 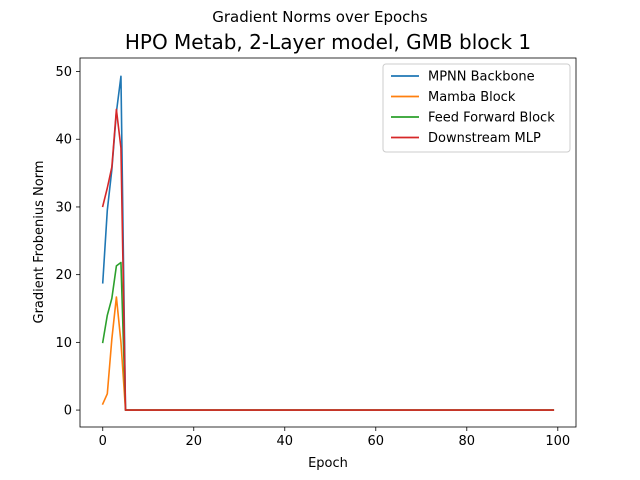 I want to click on legend-box, so click(x=476, y=108).